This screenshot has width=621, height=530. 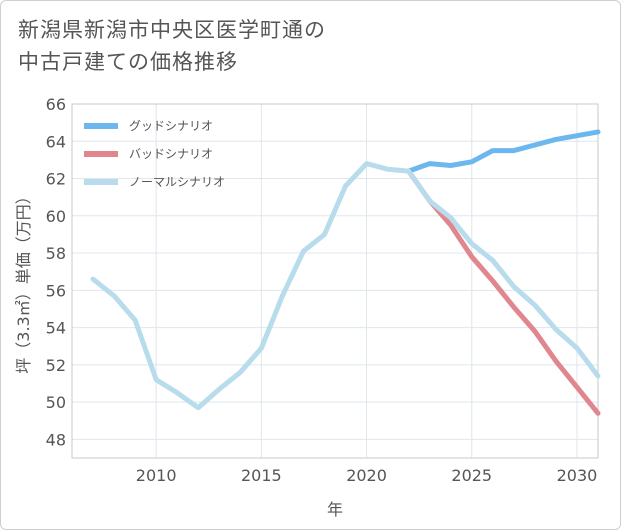 What do you see at coordinates (56, 402) in the screenshot?
I see `y-tick-label: 50` at bounding box center [56, 402].